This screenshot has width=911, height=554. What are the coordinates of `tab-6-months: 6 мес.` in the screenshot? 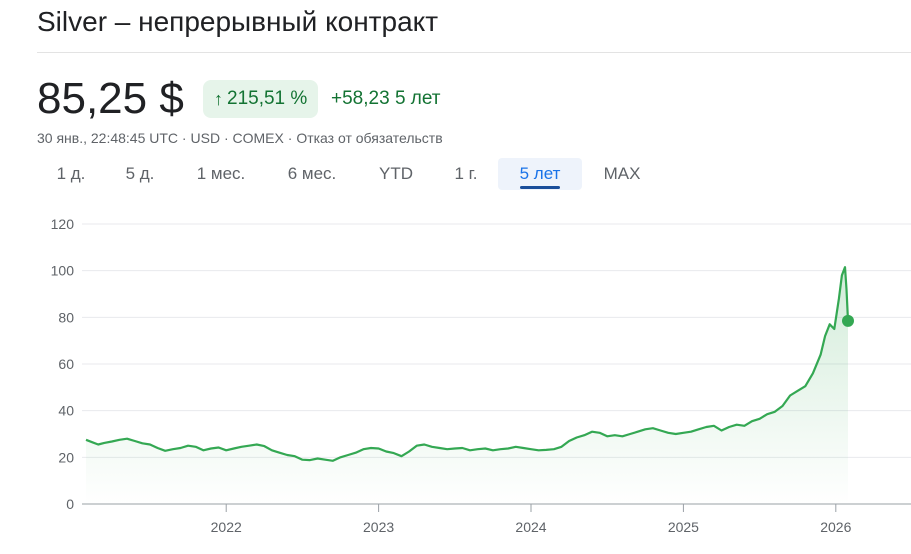 It's located at (312, 174).